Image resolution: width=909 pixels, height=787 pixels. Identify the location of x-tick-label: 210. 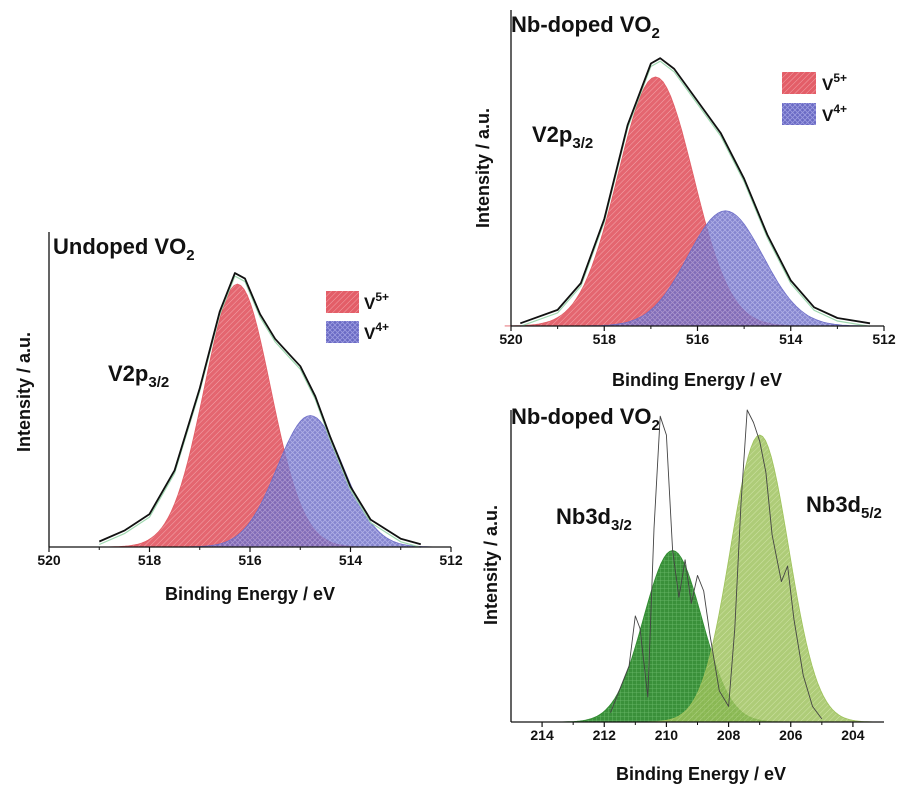
(667, 735).